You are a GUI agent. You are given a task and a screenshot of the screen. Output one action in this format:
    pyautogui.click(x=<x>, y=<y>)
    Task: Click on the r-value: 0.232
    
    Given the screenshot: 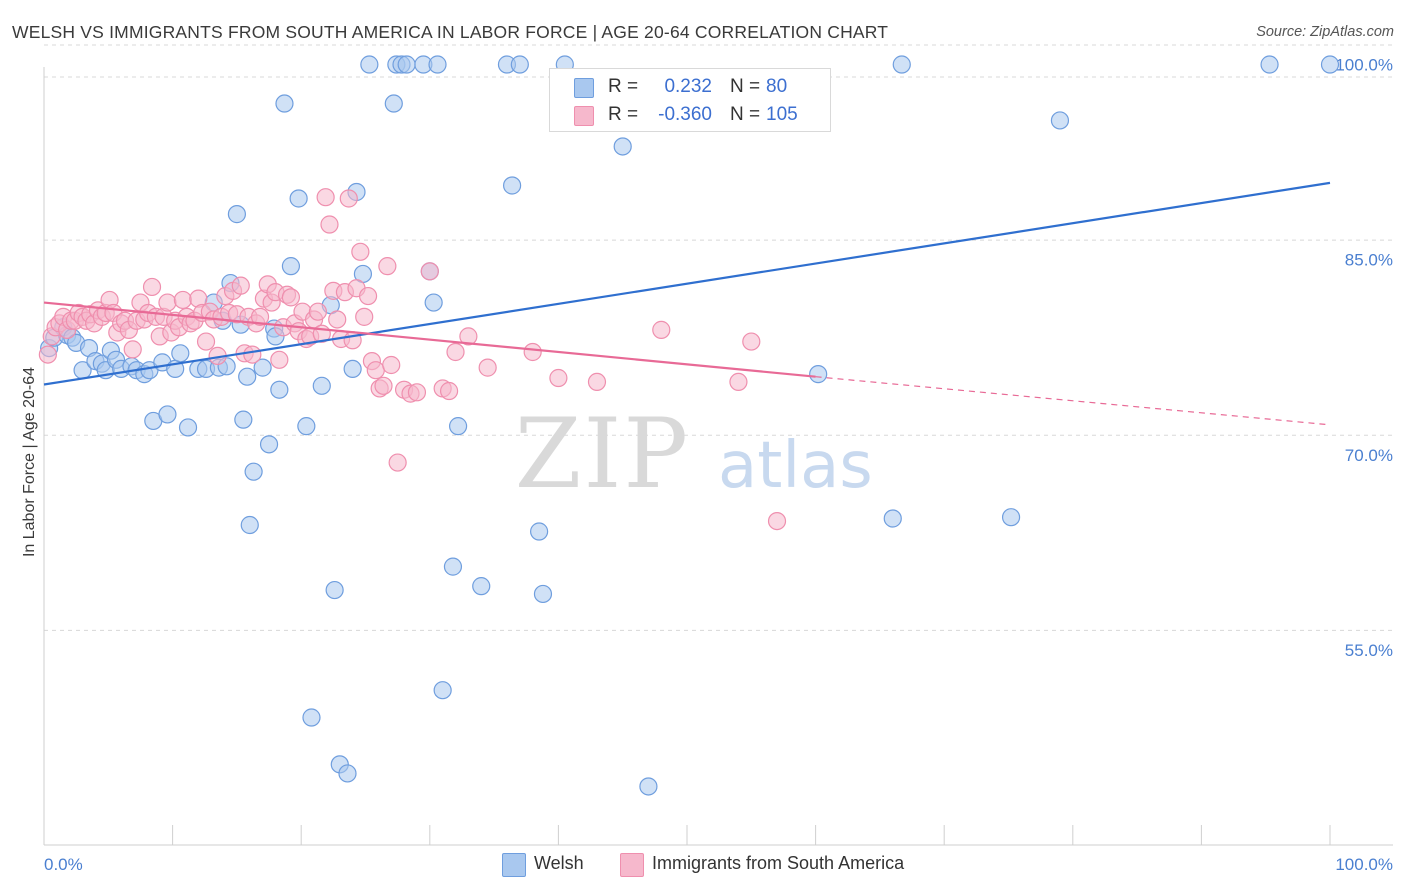 What is the action you would take?
    pyautogui.click(x=688, y=86)
    